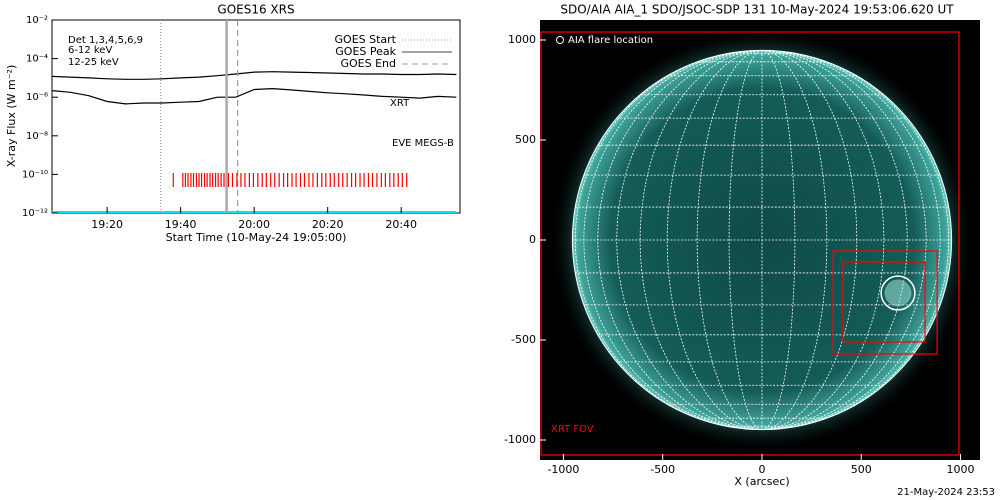 The width and height of the screenshot is (1000, 500). Describe the element at coordinates (107, 224) in the screenshot. I see `x-tick-label: 19:20` at that location.